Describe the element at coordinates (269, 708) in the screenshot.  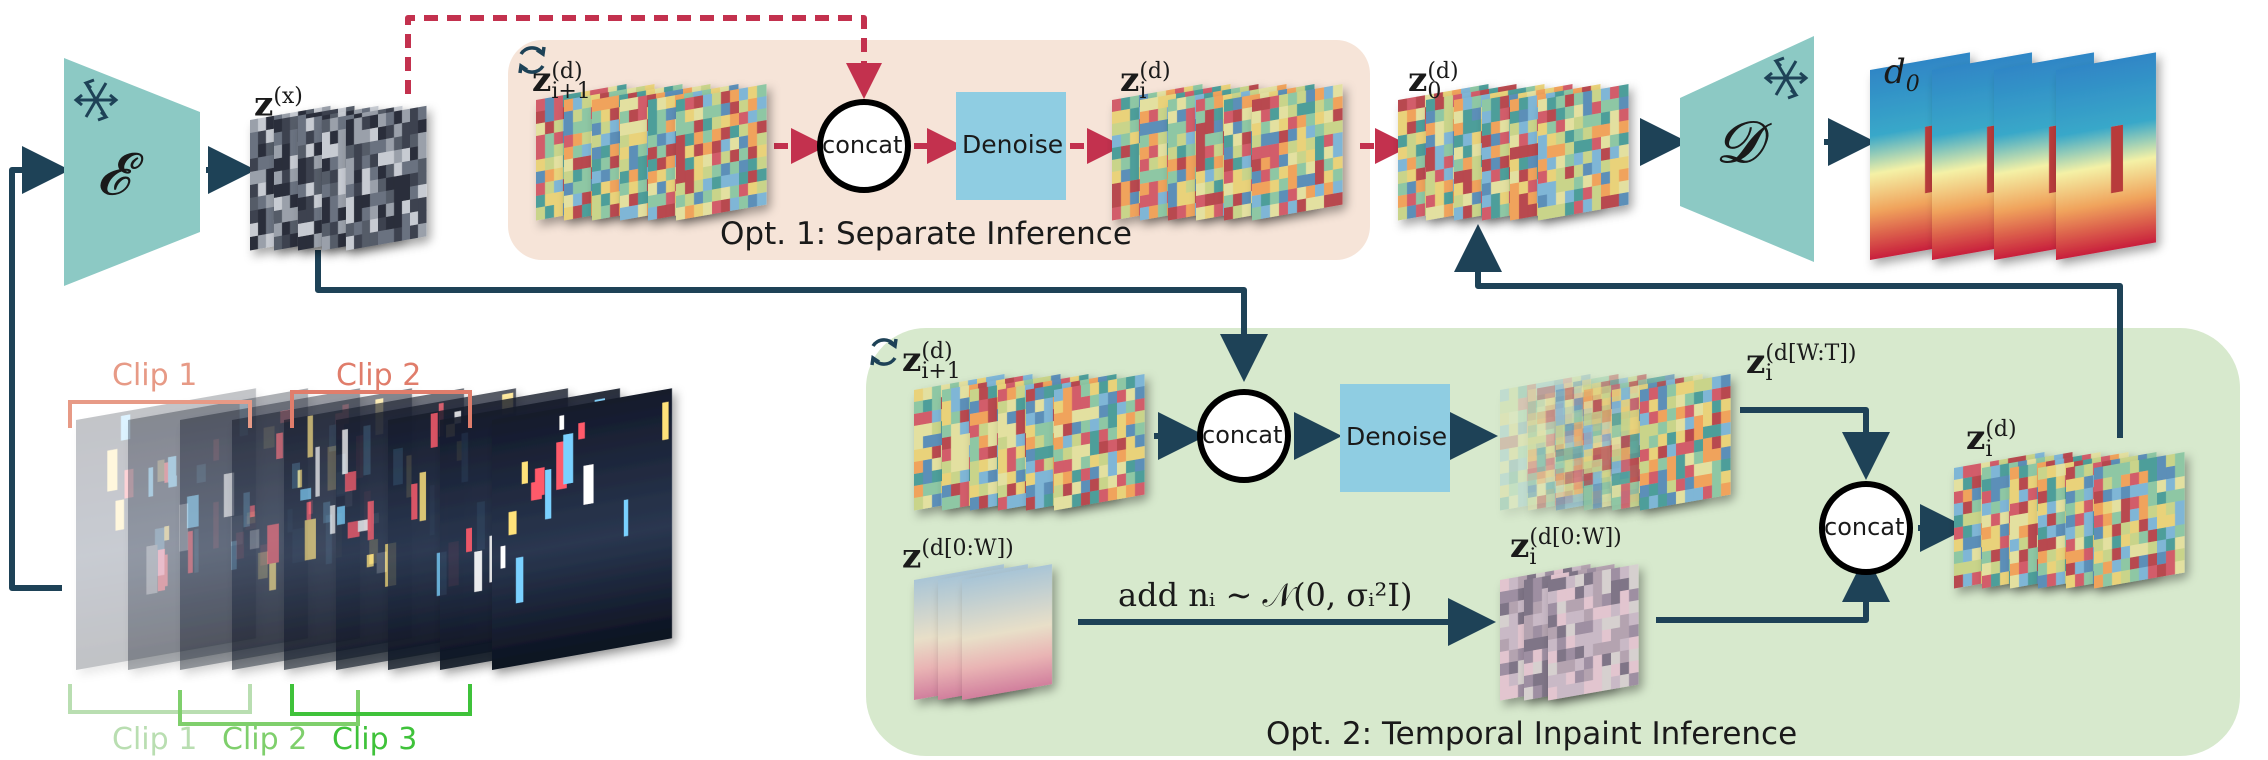
I see `clip2-bottom-bracket` at that location.